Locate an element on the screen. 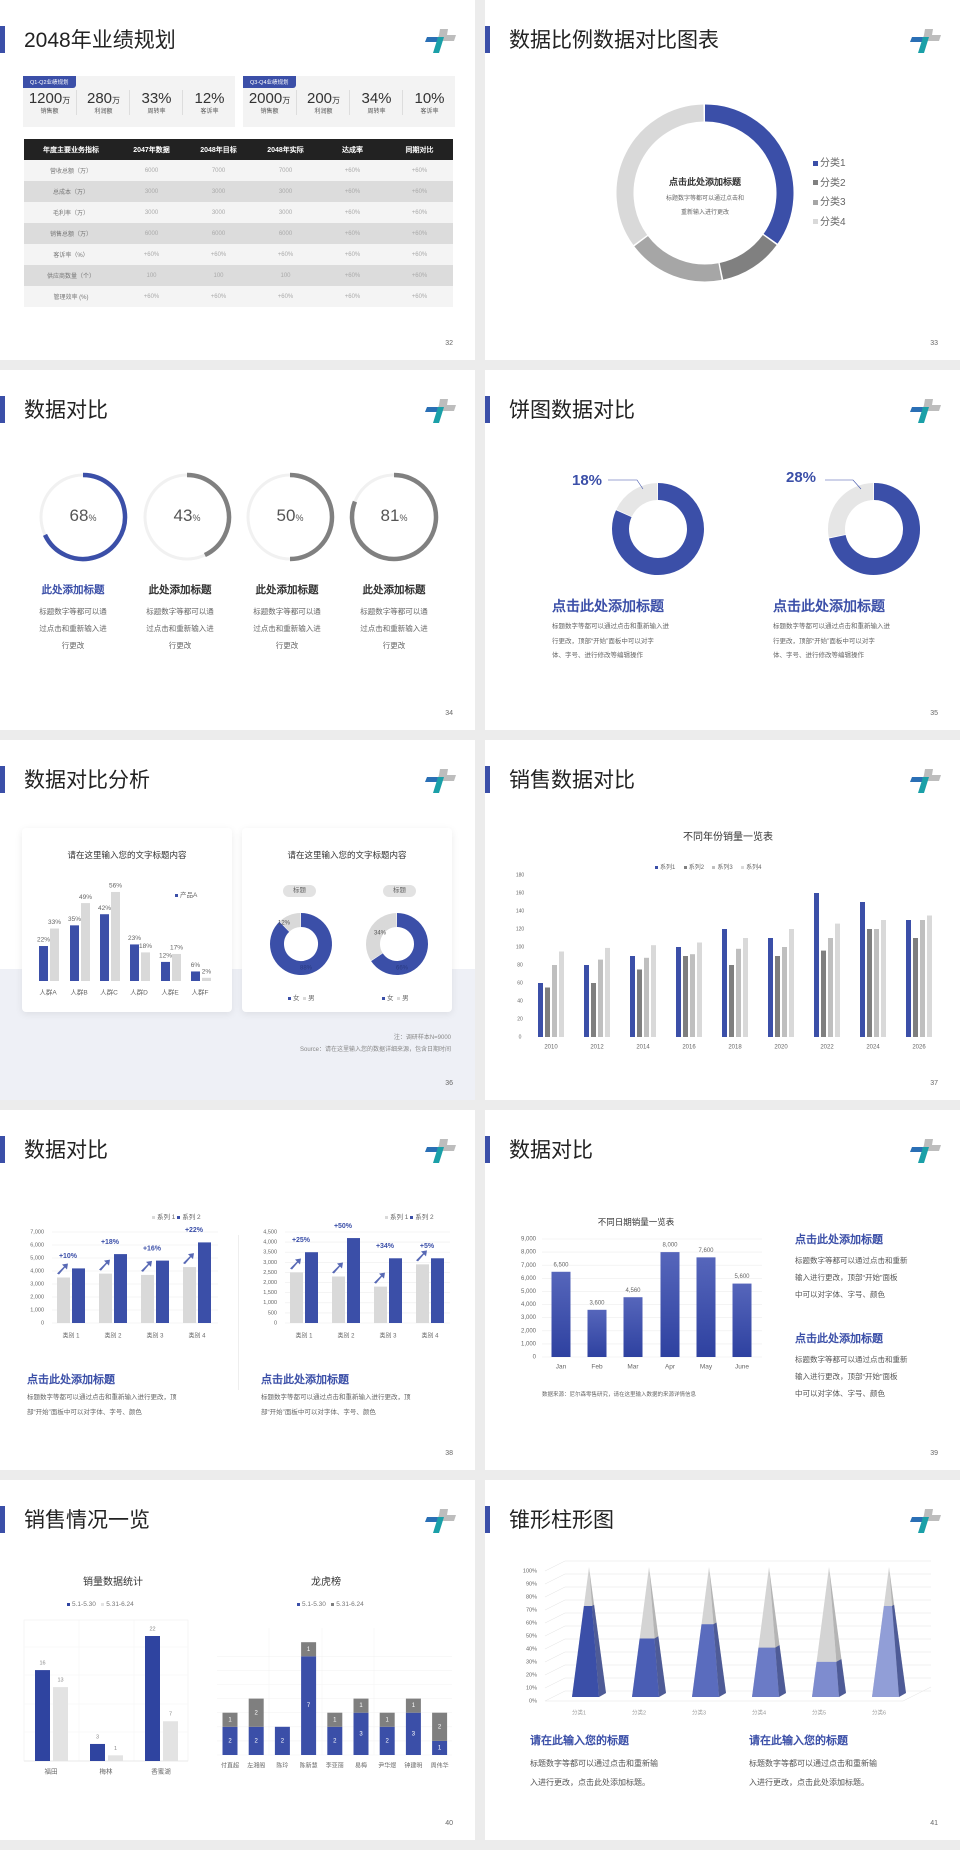 Image resolution: width=960 pixels, height=1850 pixels. kpi-box: Q1-Q2业绩规划 1200万 销售额 280万 利润额 33% 周转率 12% 客诉率 is located at coordinates (129, 101).